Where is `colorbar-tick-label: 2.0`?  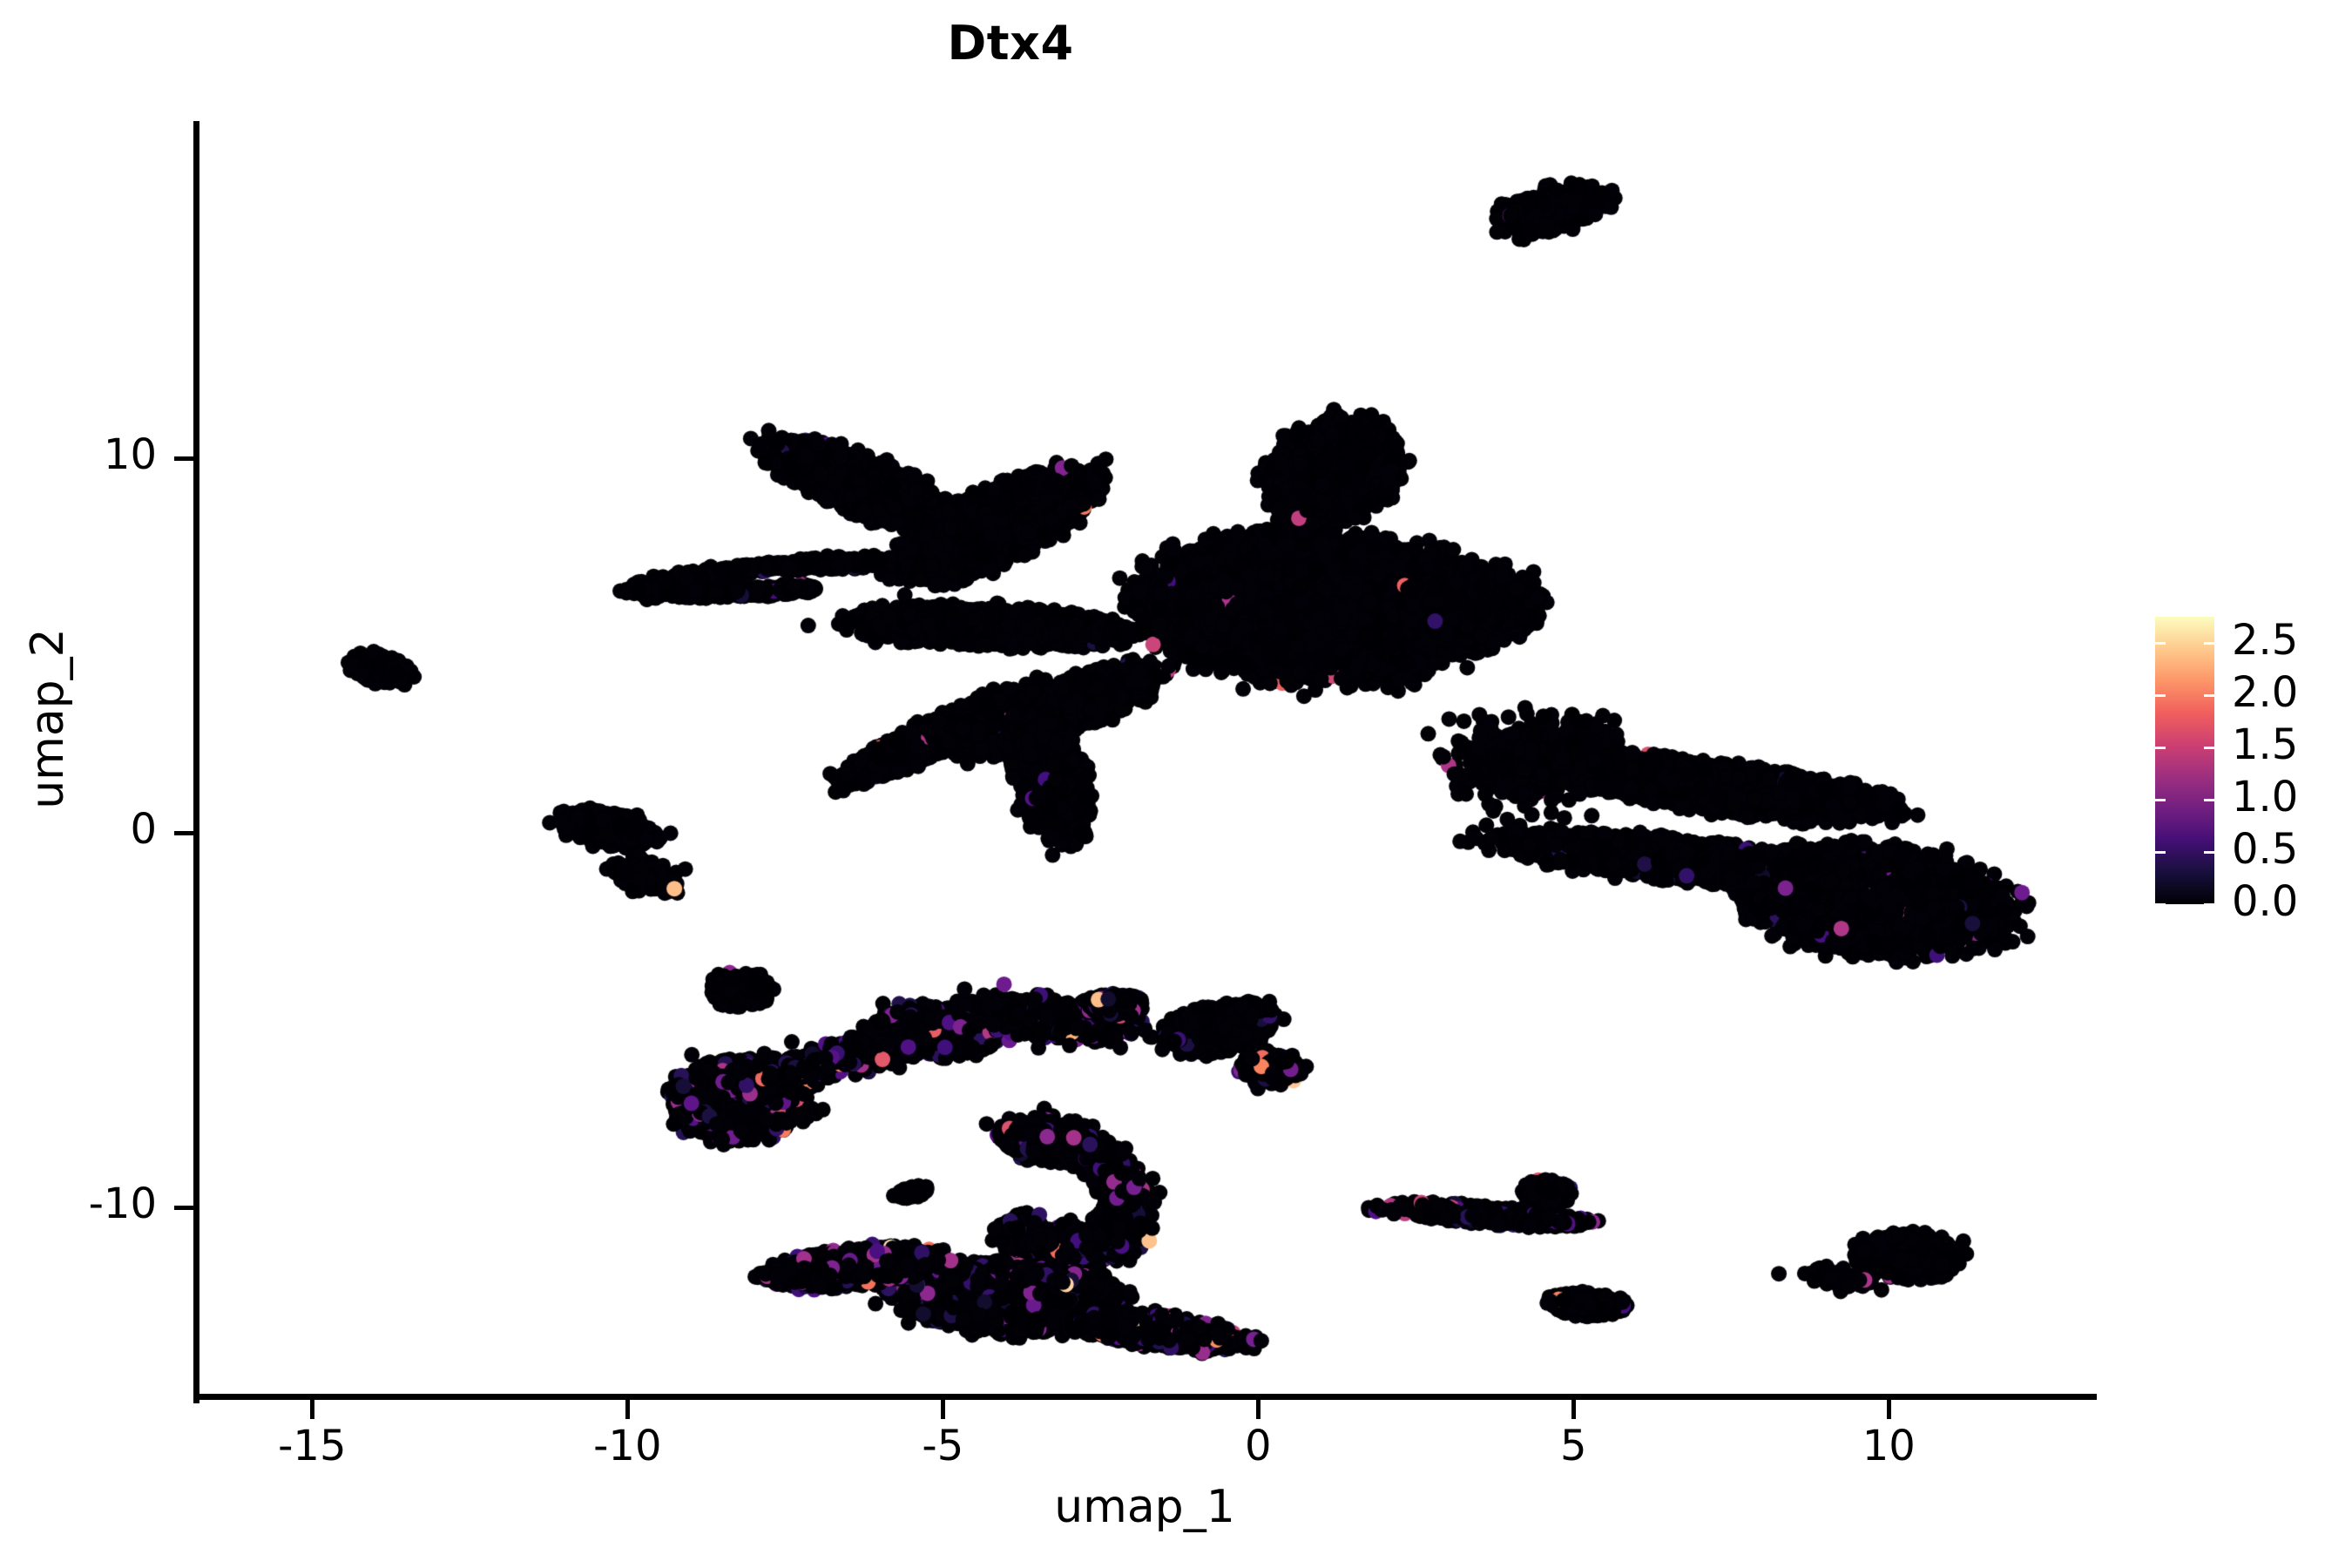 colorbar-tick-label: 2.0 is located at coordinates (2265, 692).